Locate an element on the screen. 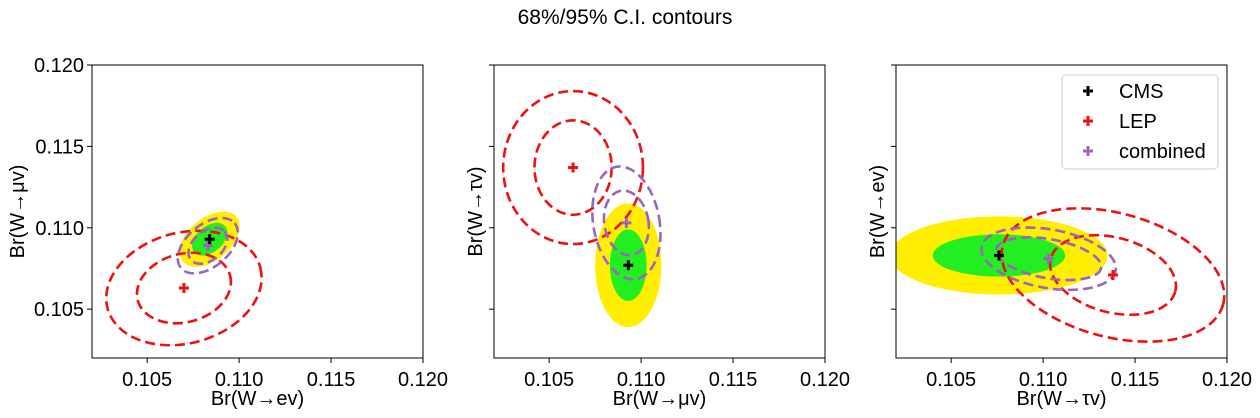  legend-label: LEP is located at coordinates (1138, 122).